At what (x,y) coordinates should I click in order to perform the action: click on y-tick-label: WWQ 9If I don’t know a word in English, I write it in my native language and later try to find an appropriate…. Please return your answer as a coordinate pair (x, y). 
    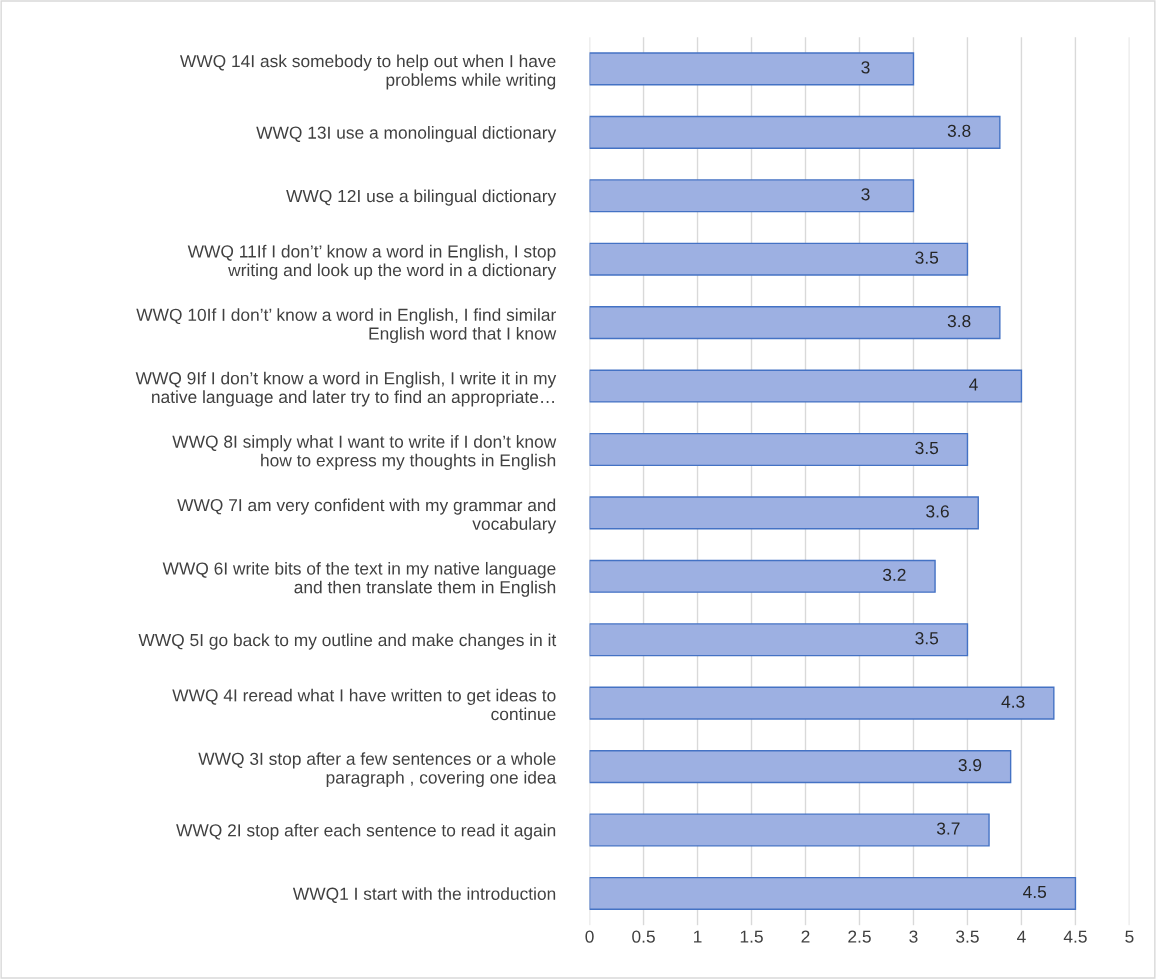
    Looking at the image, I should click on (346, 389).